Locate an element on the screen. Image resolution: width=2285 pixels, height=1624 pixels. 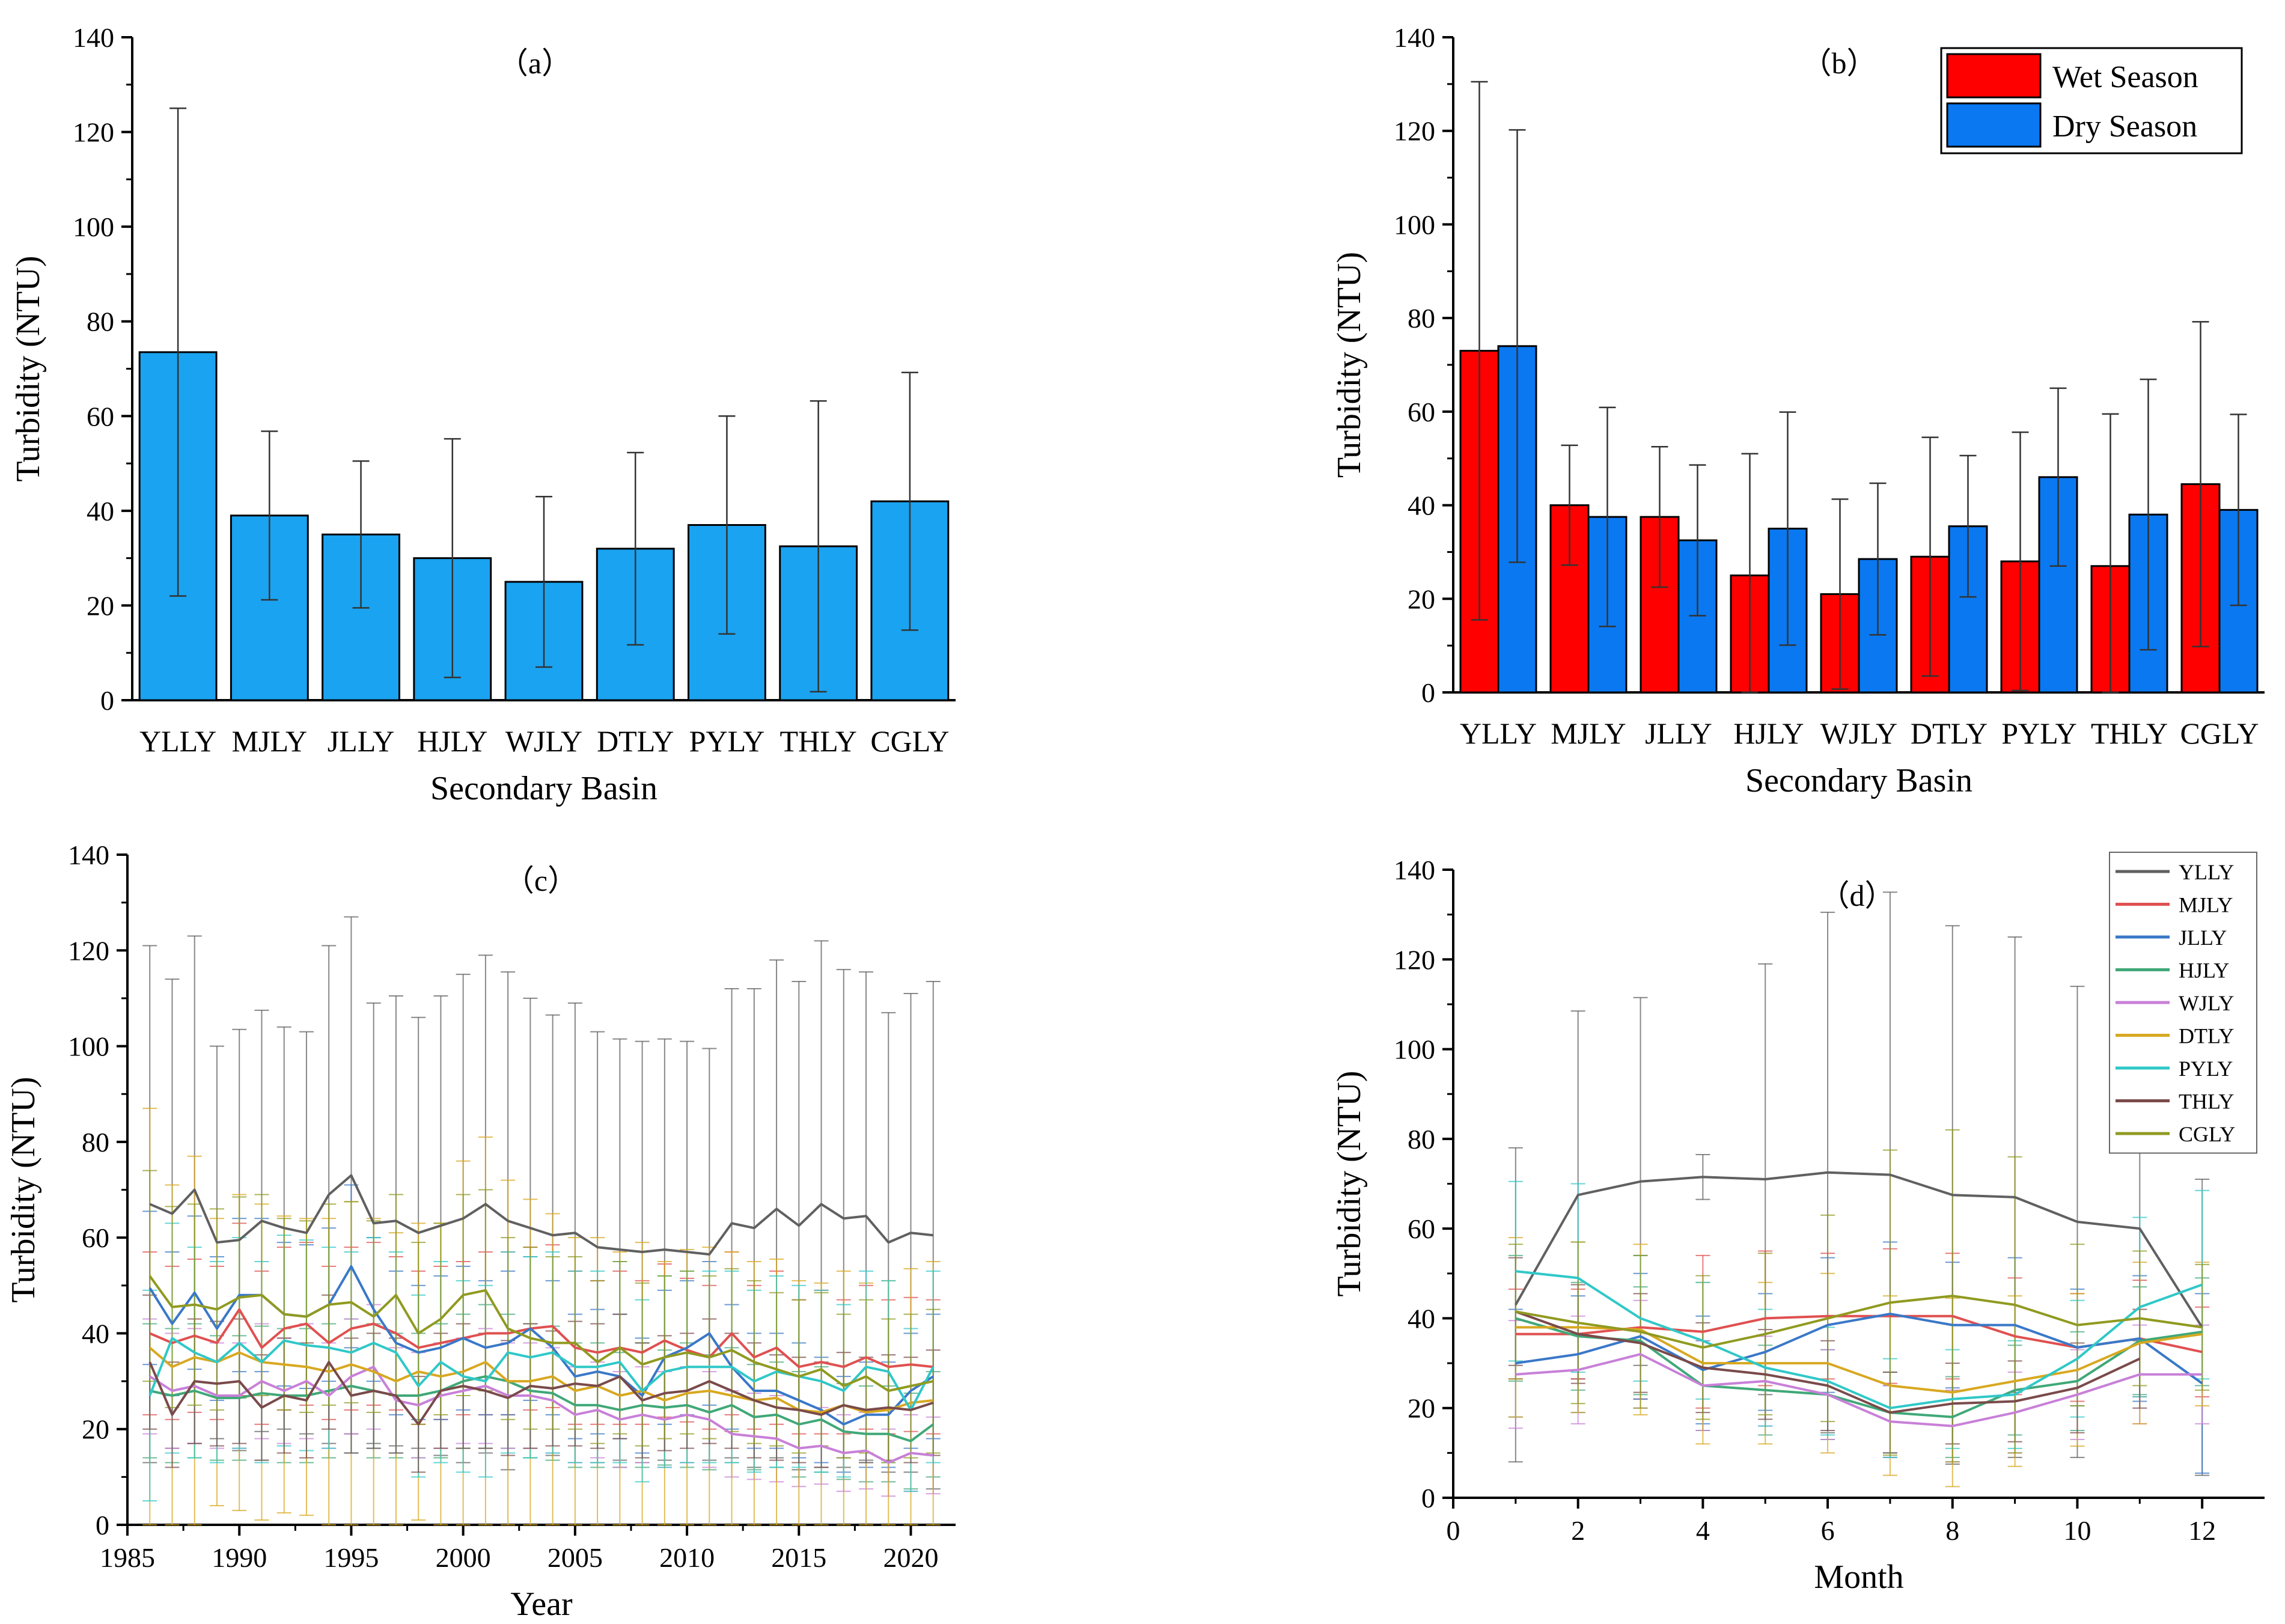
a-x-tick-label: MJLY is located at coordinates (270, 741).